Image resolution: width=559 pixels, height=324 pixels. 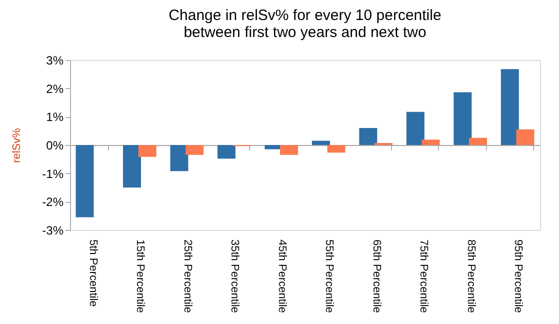 I want to click on y-tick-label: 3%, so click(x=55, y=61).